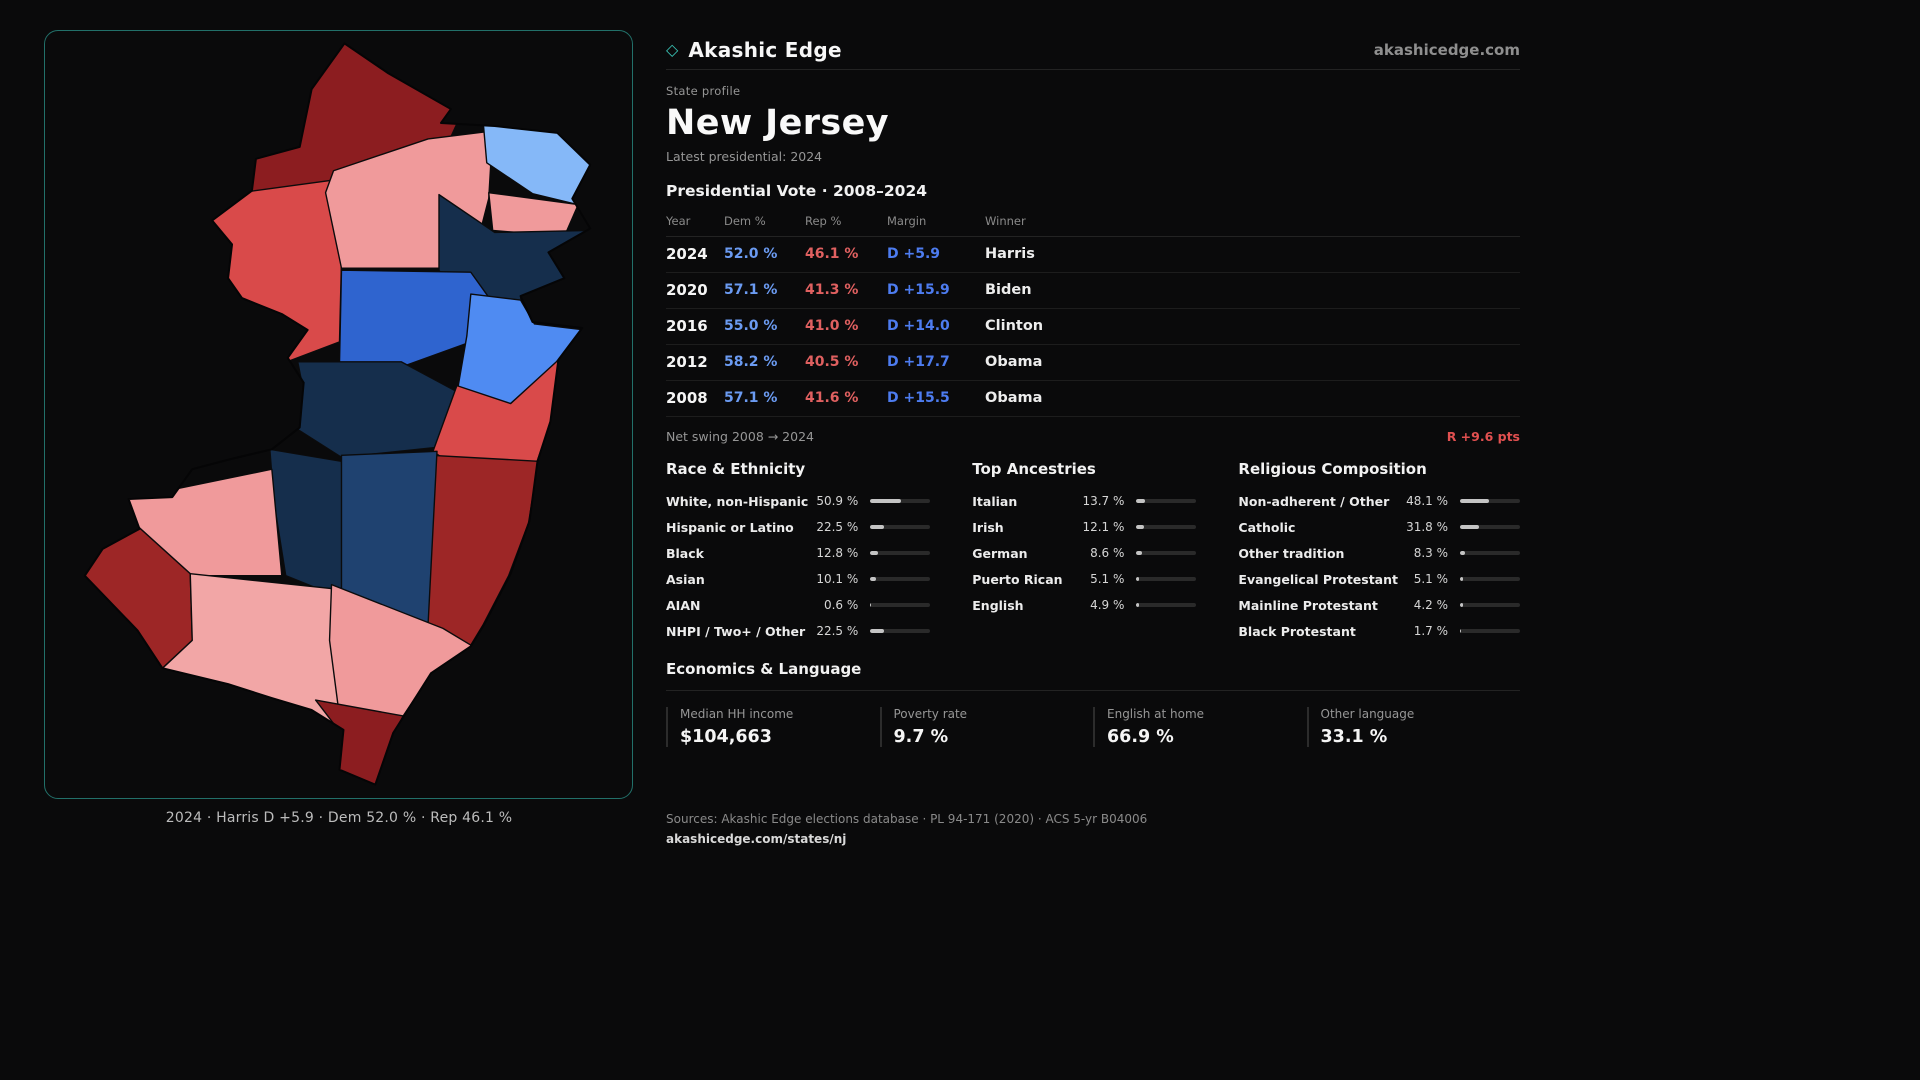 The width and height of the screenshot is (1920, 1080). I want to click on net-swing-value: R +9.6 pts, so click(1483, 436).